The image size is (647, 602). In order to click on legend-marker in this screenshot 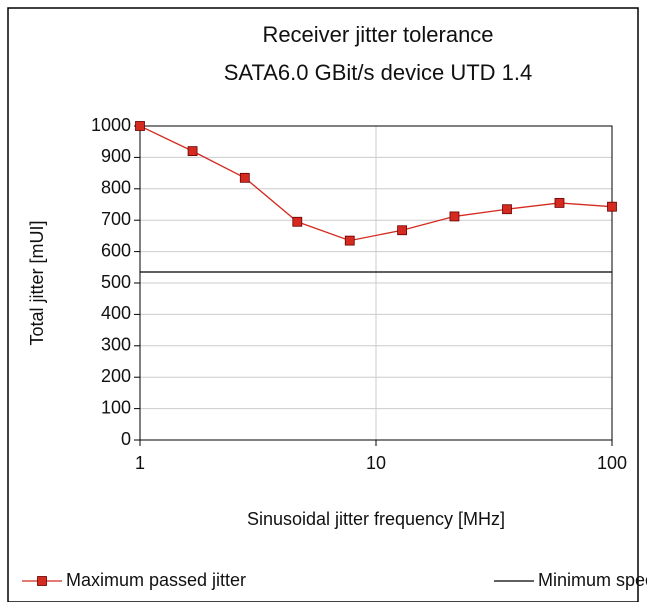, I will do `click(42, 581)`.